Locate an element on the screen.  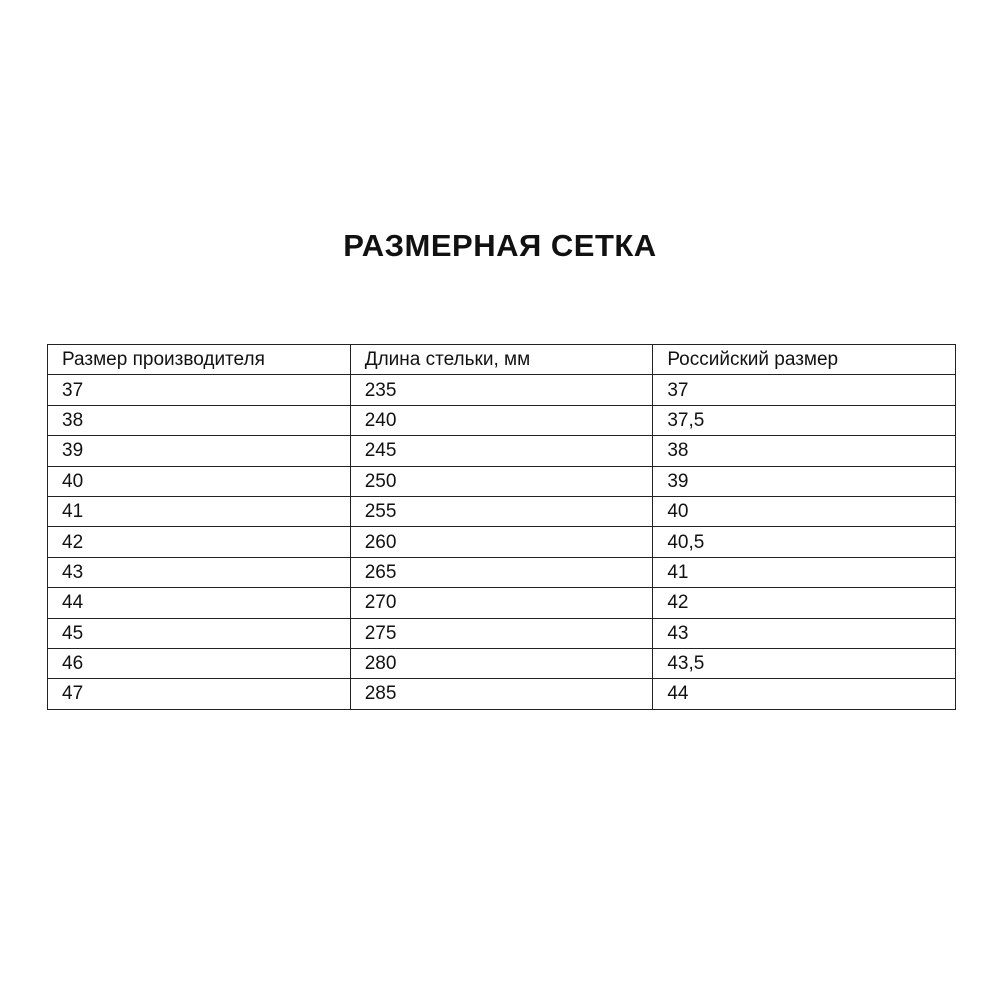
table-cell: 270 is located at coordinates (501, 603).